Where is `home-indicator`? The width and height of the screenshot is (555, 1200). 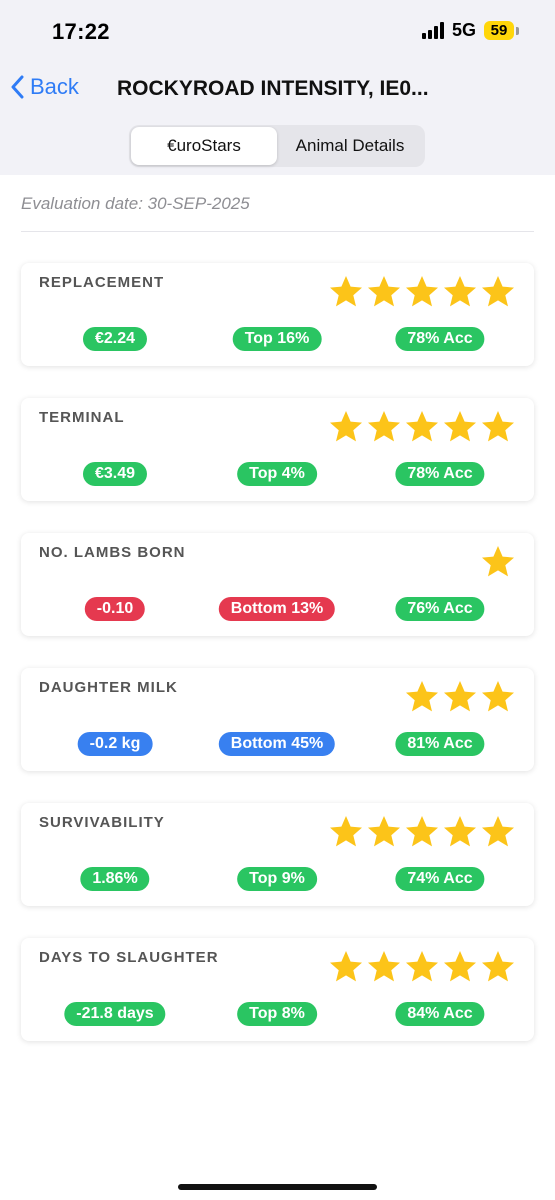 home-indicator is located at coordinates (277, 1187).